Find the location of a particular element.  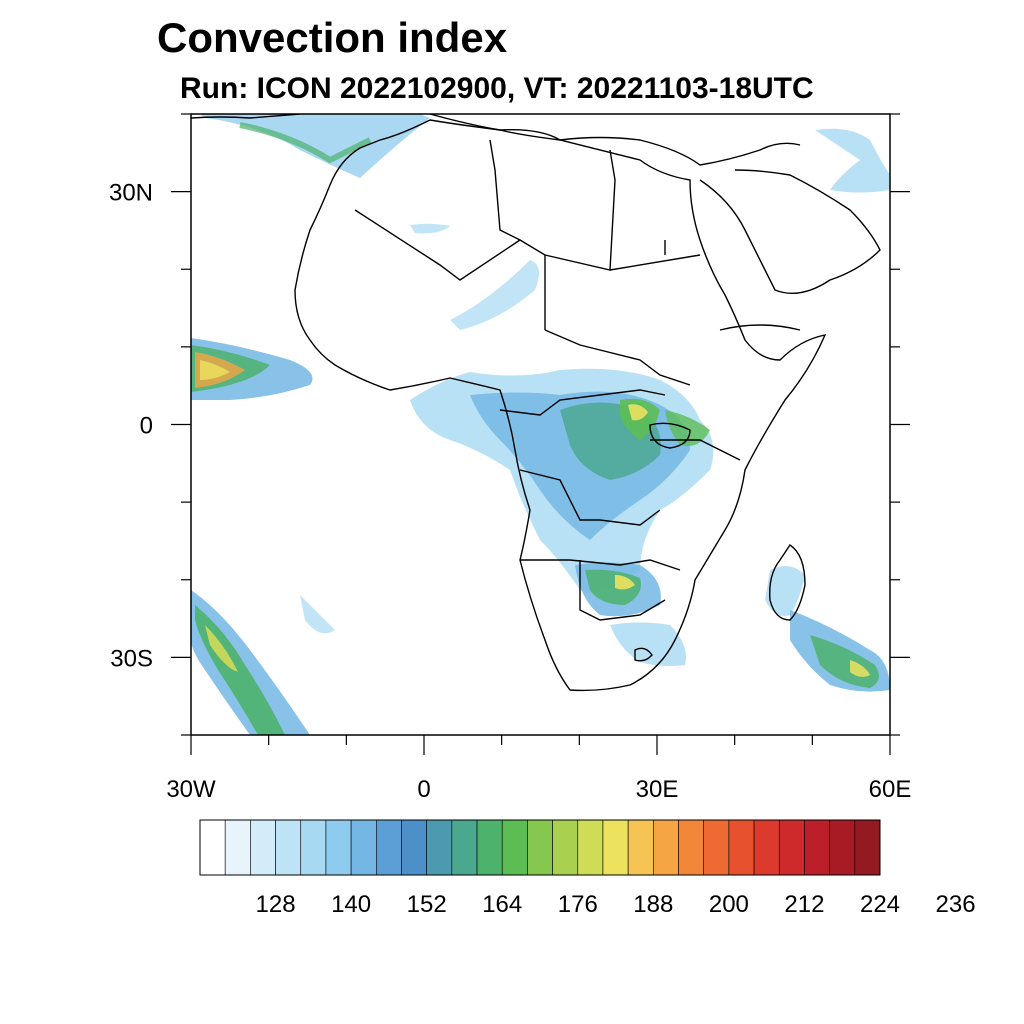

colorbar-frame is located at coordinates (540, 847).